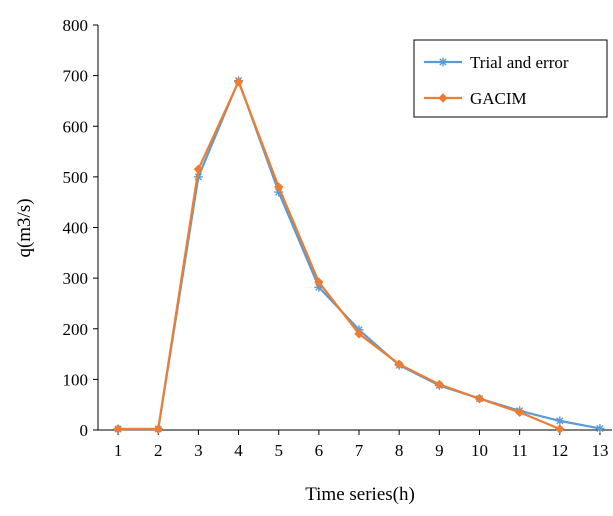 The image size is (613, 516). I want to click on y-tick-label: 300, so click(76, 278).